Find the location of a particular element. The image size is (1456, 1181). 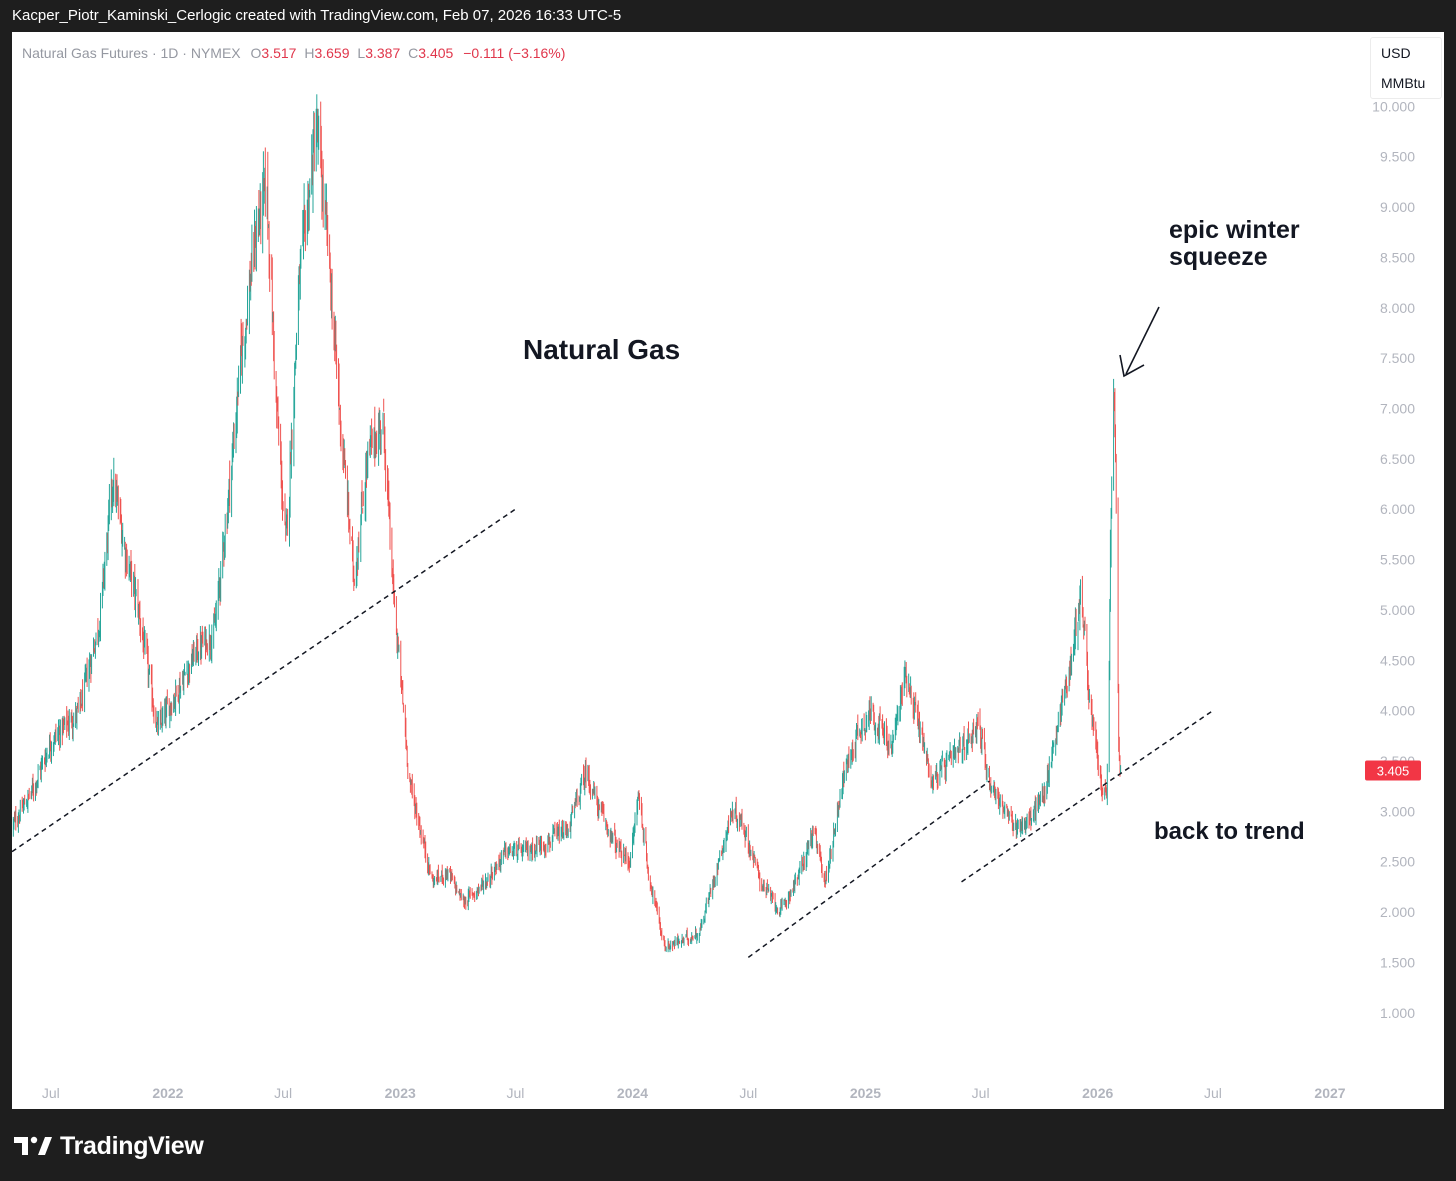

y-tick-label: 9.500 is located at coordinates (1397, 157).